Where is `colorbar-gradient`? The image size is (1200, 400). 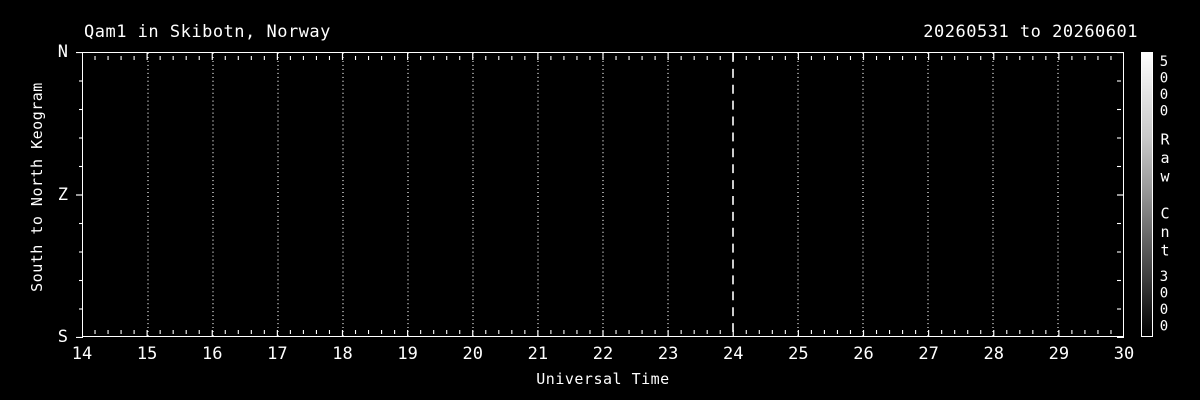
colorbar-gradient is located at coordinates (1147, 194).